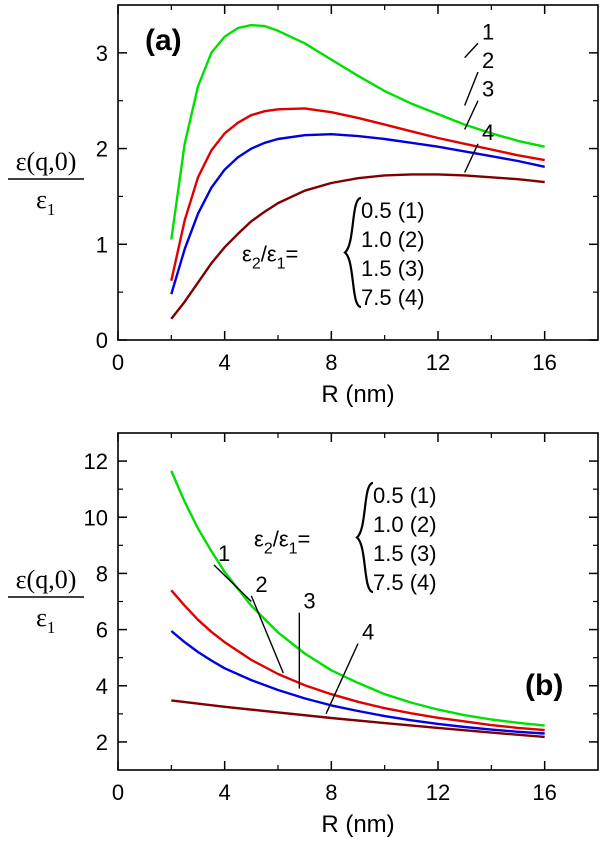 Image resolution: width=600 pixels, height=846 pixels. Describe the element at coordinates (102, 573) in the screenshot. I see `y-tick-label: 8` at that location.